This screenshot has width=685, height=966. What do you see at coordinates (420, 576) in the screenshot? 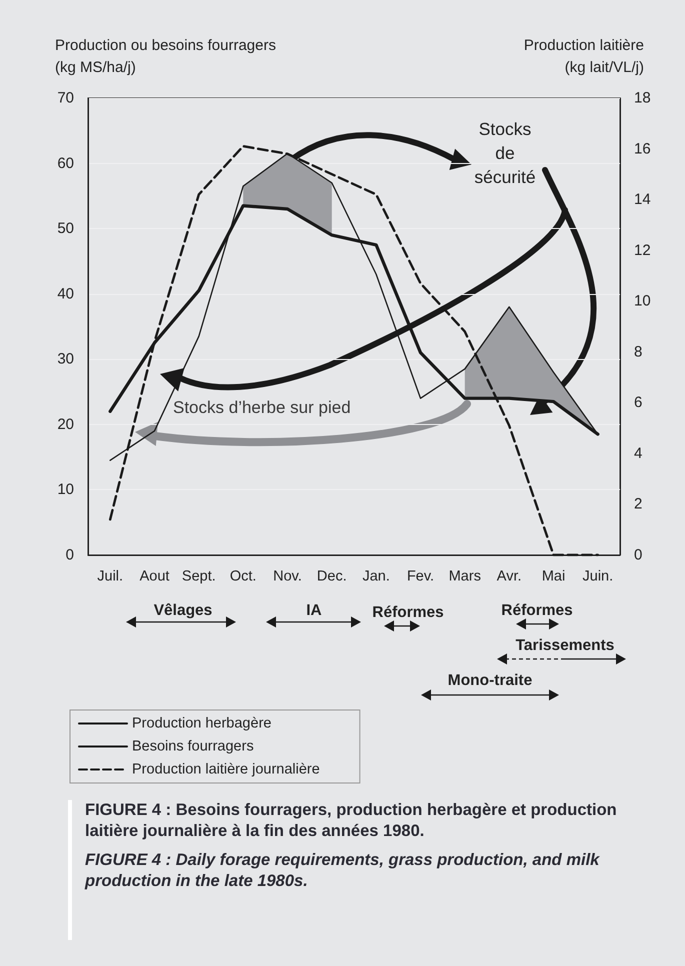
I see `x-tick-label: Fev.` at bounding box center [420, 576].